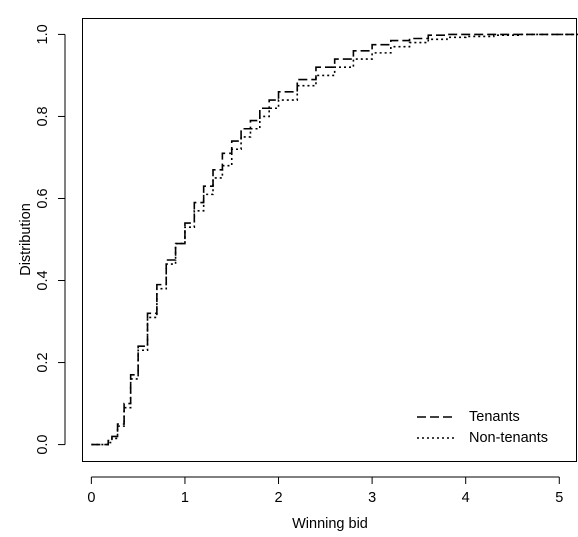  Describe the element at coordinates (494, 417) in the screenshot. I see `legend-label: Tenants` at that location.